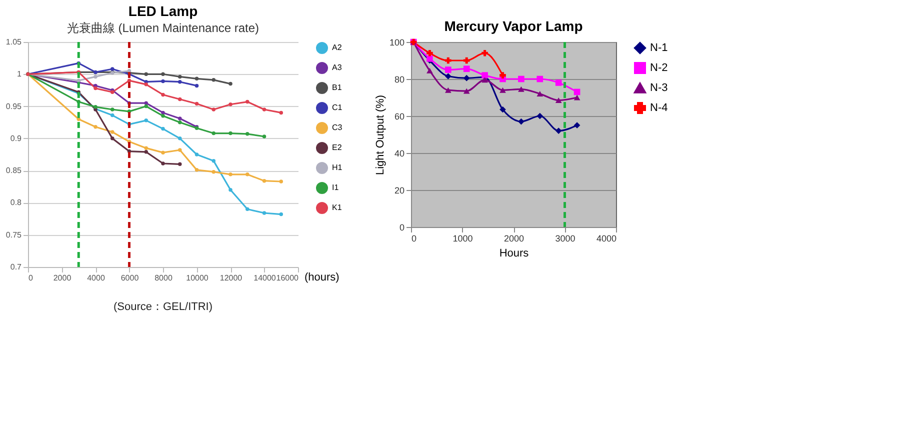  I want to click on legend-label: I1, so click(336, 187).